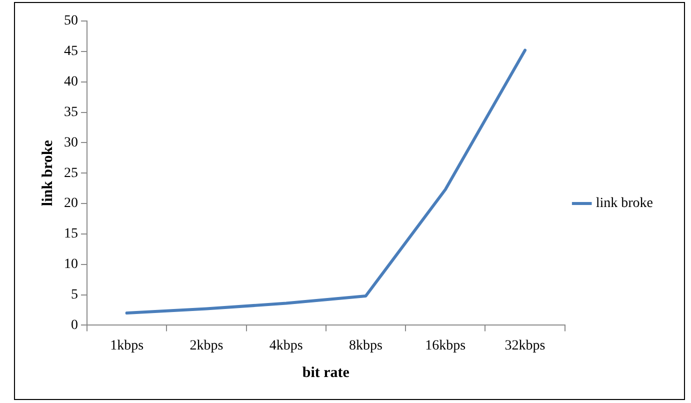 The width and height of the screenshot is (691, 403). Describe the element at coordinates (74, 325) in the screenshot. I see `y-tick-label: 0` at that location.